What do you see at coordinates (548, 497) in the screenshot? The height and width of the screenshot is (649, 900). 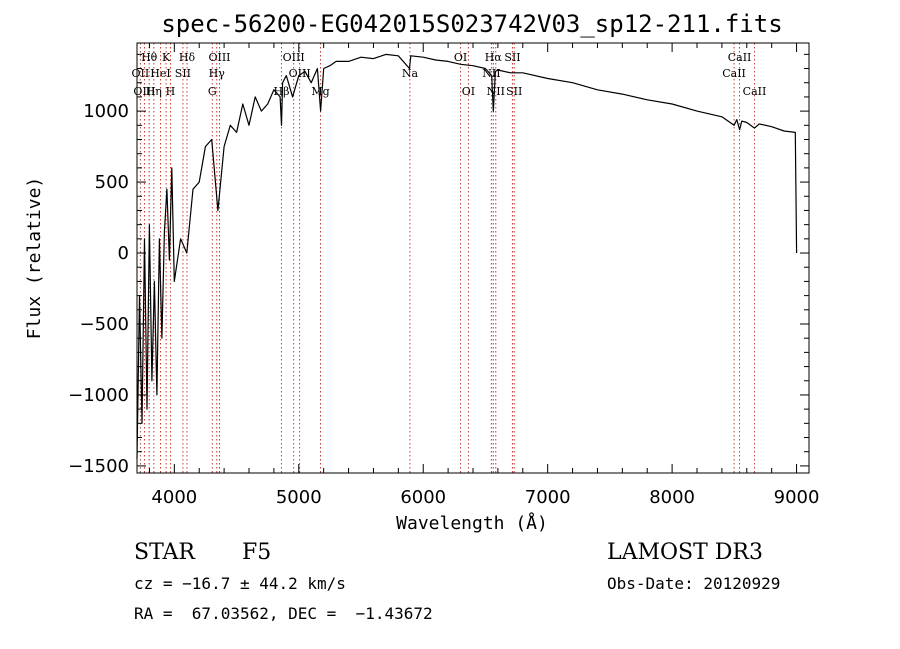 I see `x-tick-label: 7000` at bounding box center [548, 497].